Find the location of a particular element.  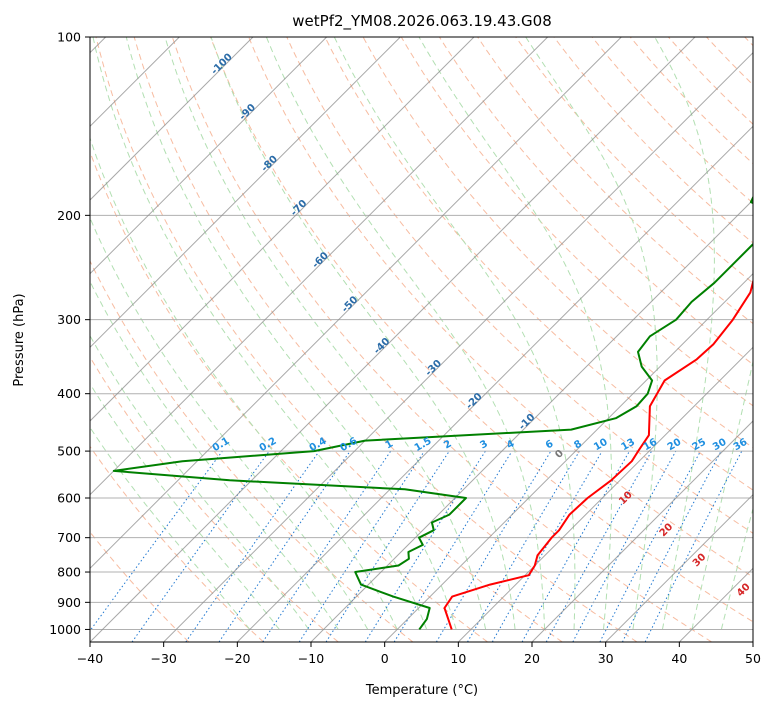

y-tick-label: 400 is located at coordinates (69, 393).